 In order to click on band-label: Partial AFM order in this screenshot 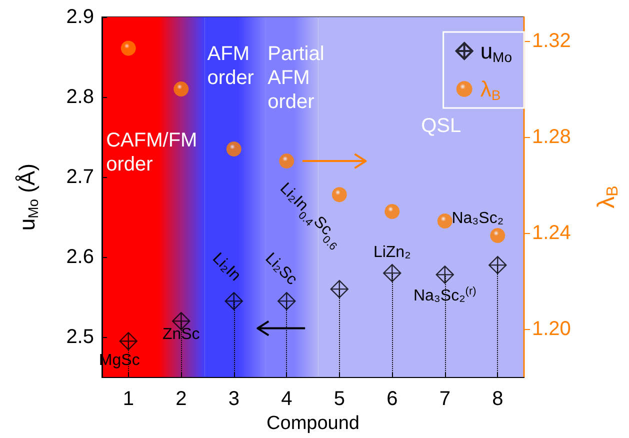, I will do `click(296, 78)`.